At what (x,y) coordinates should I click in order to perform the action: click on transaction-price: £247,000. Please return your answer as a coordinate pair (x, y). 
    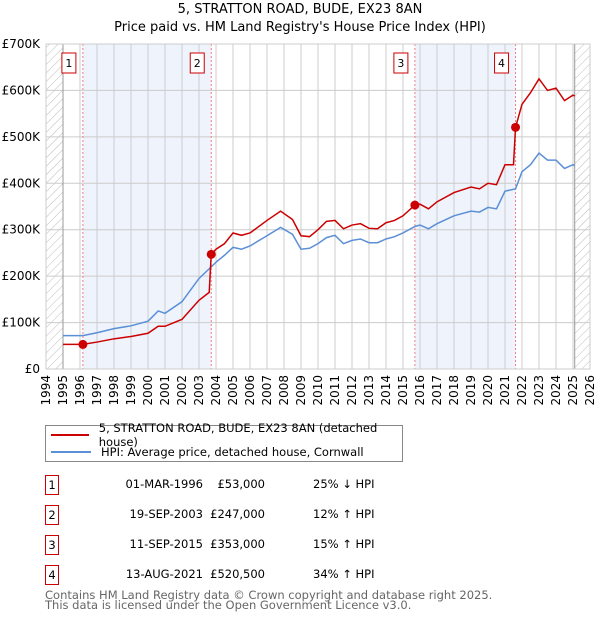
    Looking at the image, I should click on (237, 514).